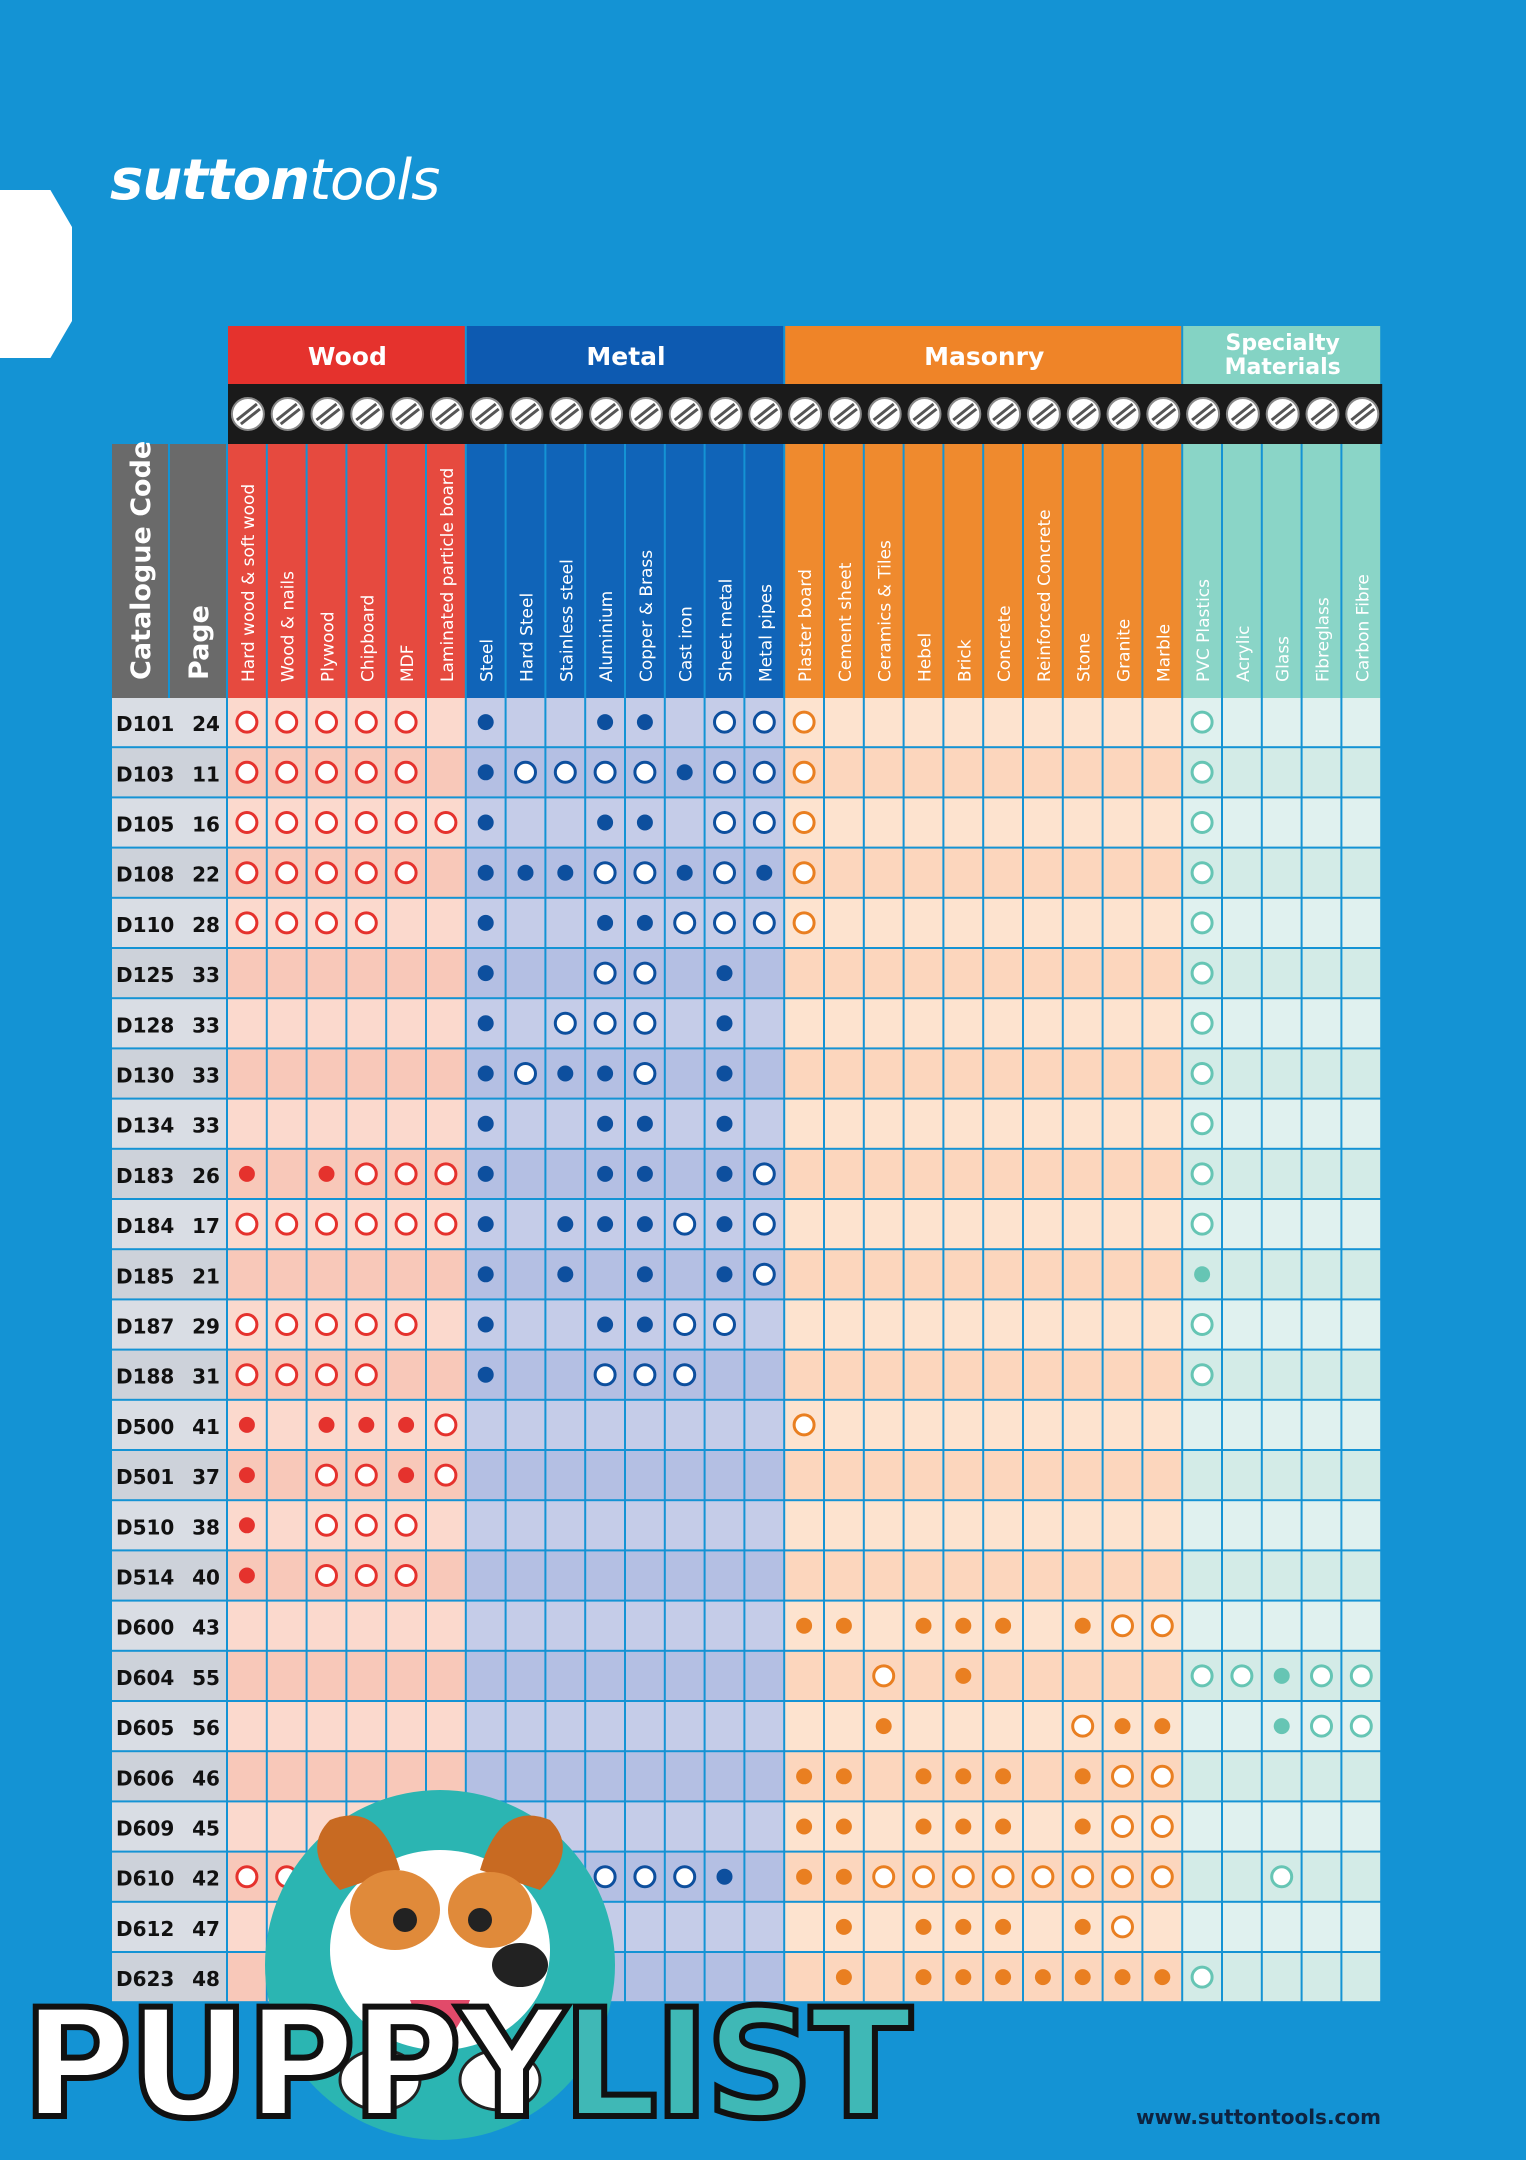 The height and width of the screenshot is (2160, 1526). I want to click on brand-bold: sutton, so click(210, 180).